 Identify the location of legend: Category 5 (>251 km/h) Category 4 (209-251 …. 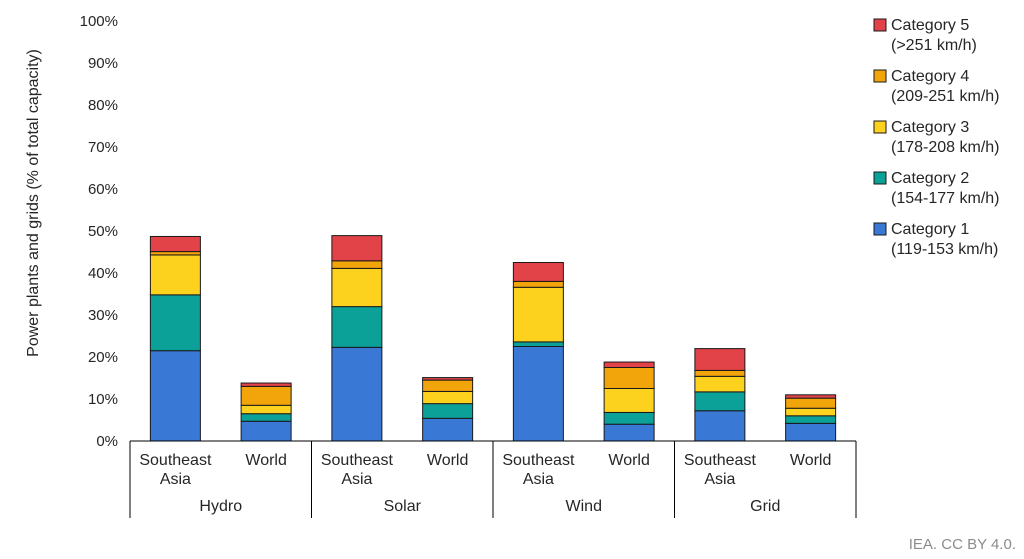
(936, 137).